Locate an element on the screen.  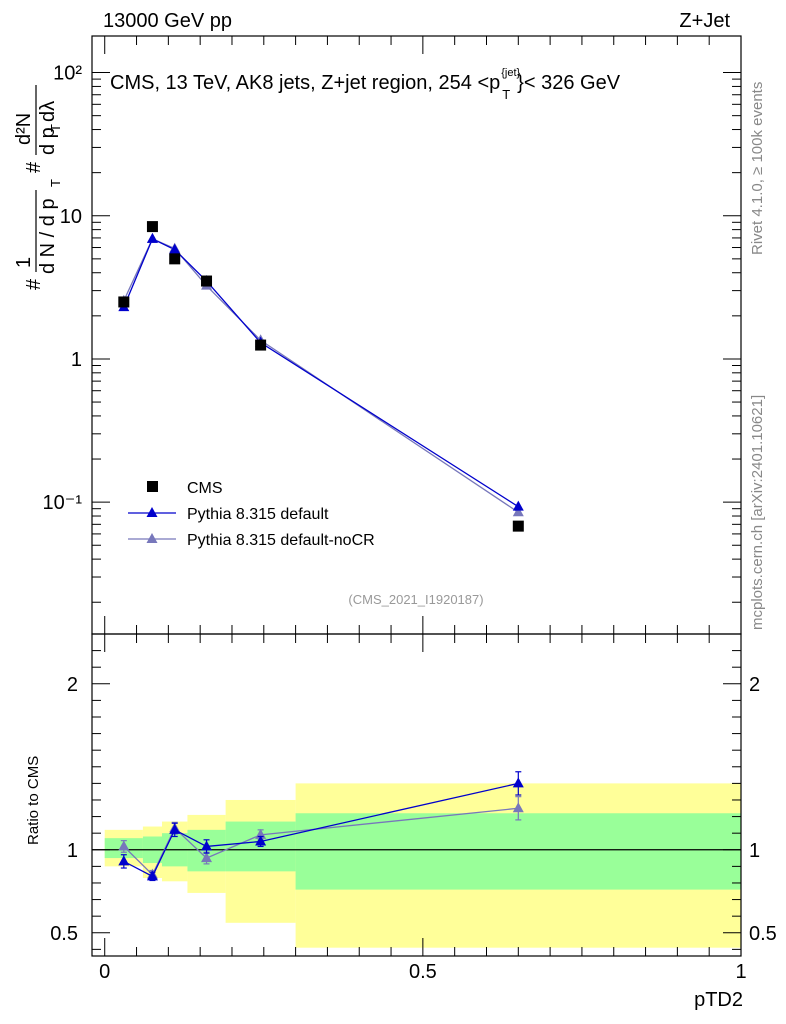
svg-text: d²N is located at coordinates (24, 129).